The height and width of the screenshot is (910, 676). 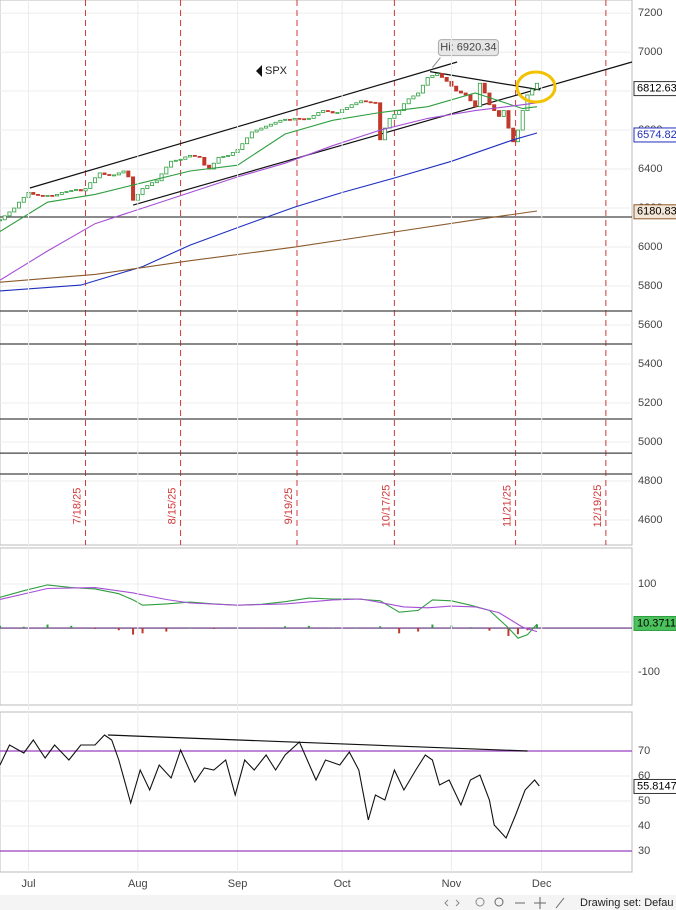 What do you see at coordinates (480, 902) in the screenshot?
I see `zoom-out` at bounding box center [480, 902].